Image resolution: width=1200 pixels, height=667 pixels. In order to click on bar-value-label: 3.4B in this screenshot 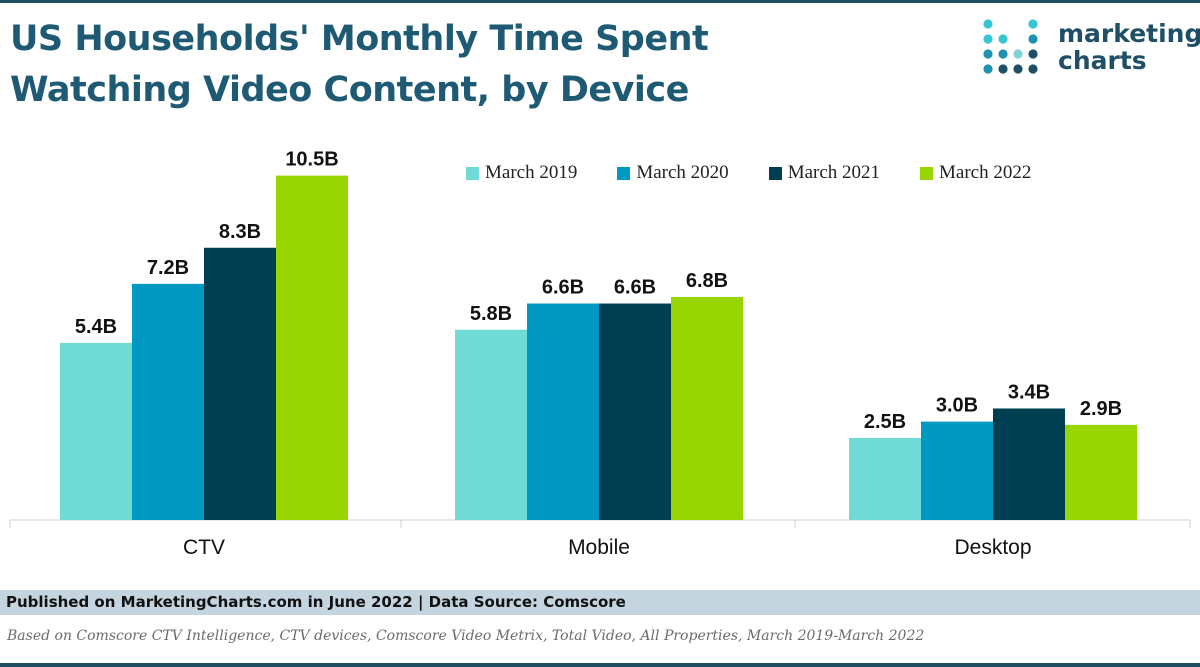, I will do `click(1029, 392)`.